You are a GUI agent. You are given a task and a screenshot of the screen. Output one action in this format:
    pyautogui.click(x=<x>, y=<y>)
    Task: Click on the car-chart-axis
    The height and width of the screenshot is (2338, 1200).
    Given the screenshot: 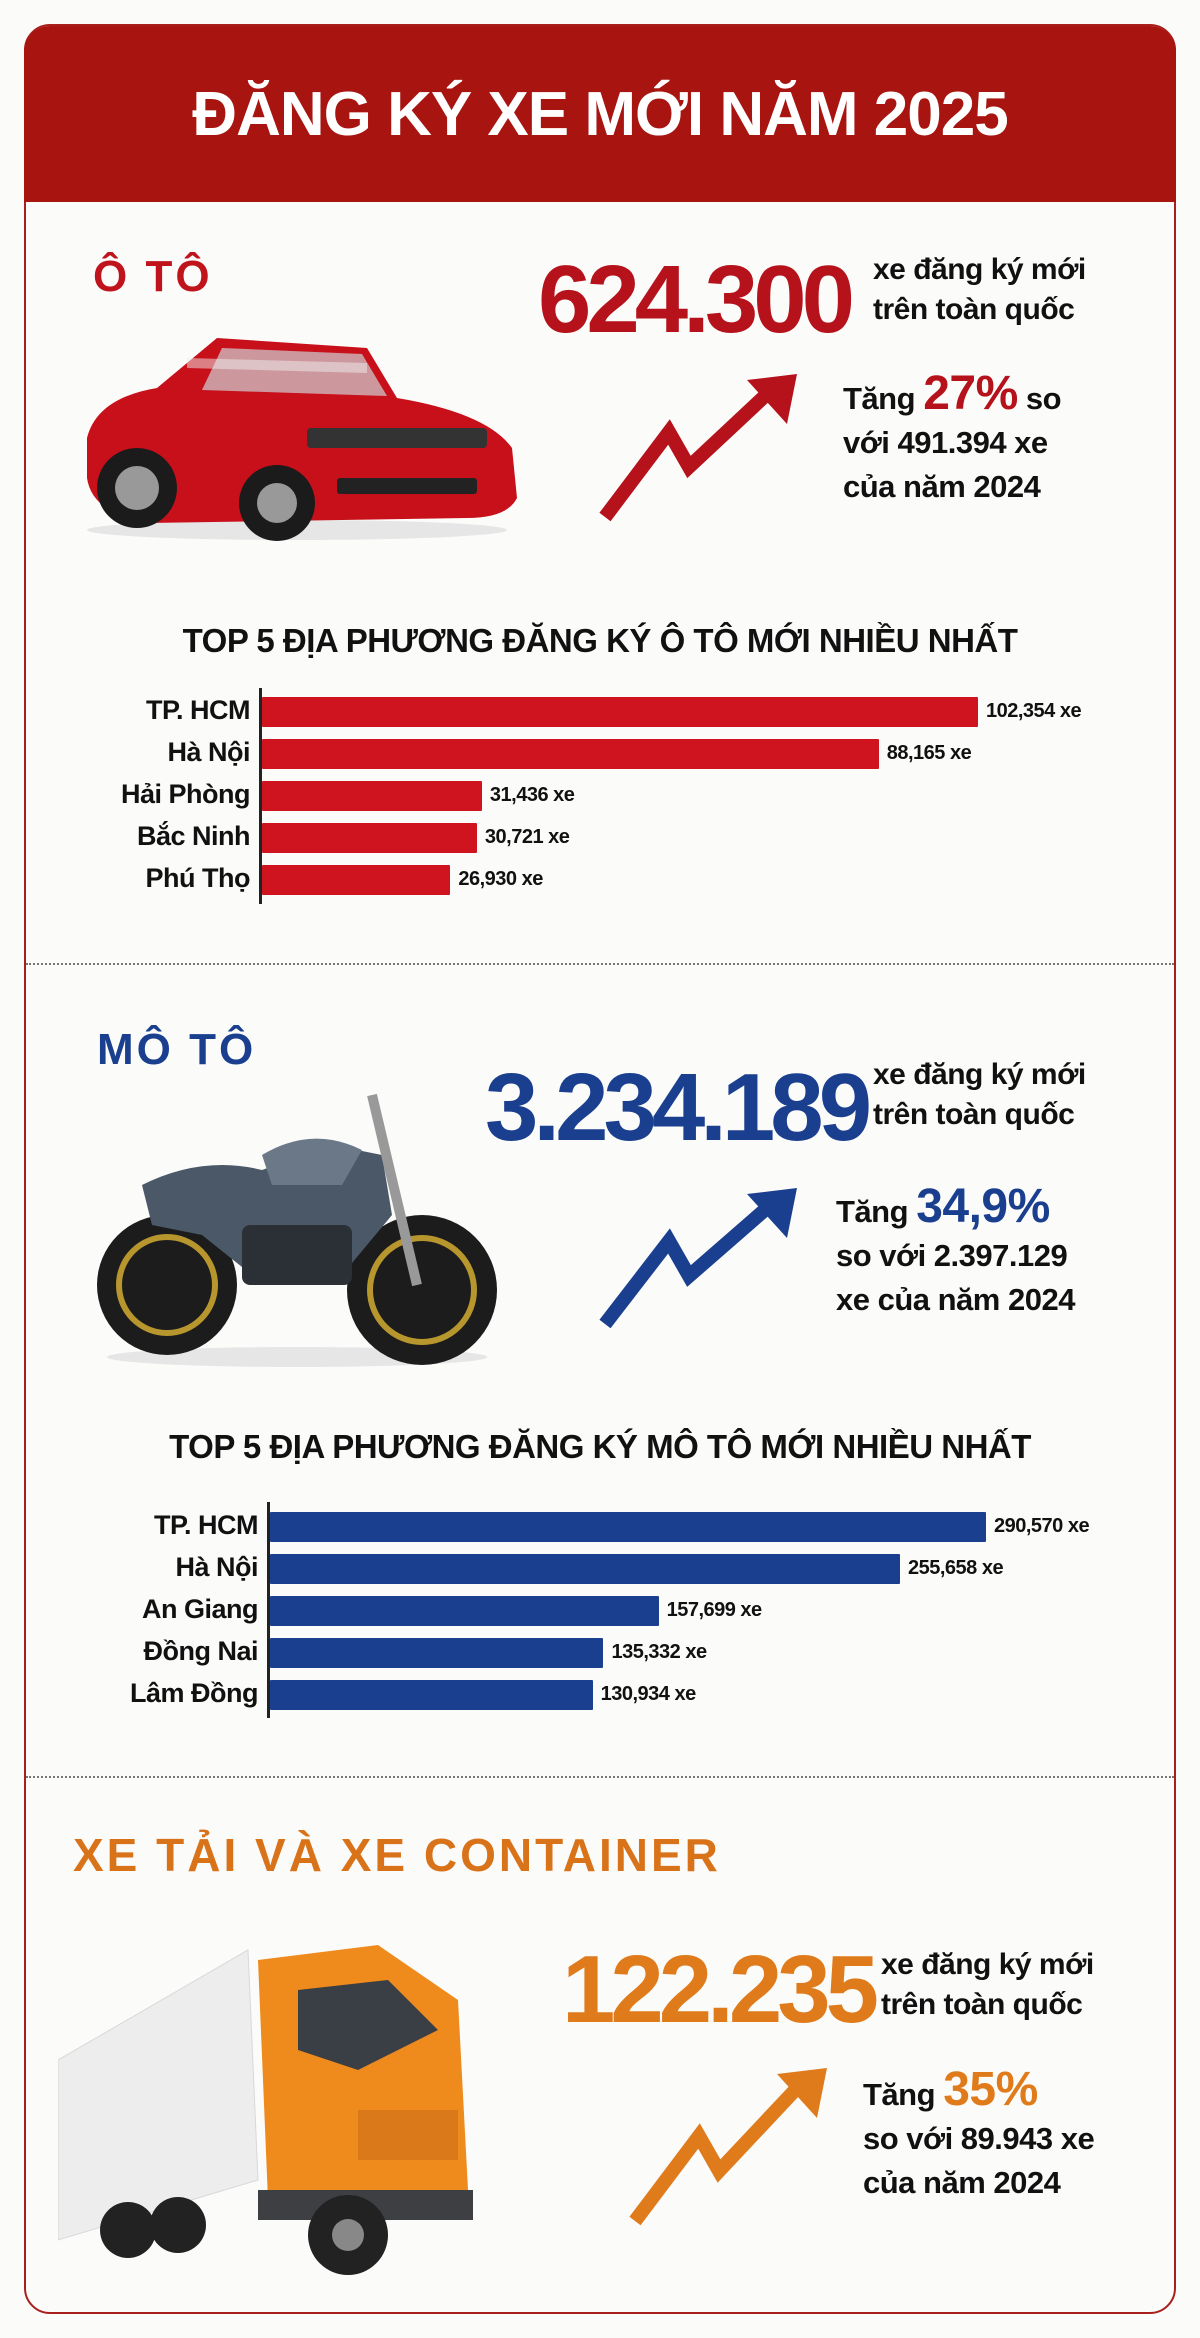 What is the action you would take?
    pyautogui.click(x=260, y=796)
    